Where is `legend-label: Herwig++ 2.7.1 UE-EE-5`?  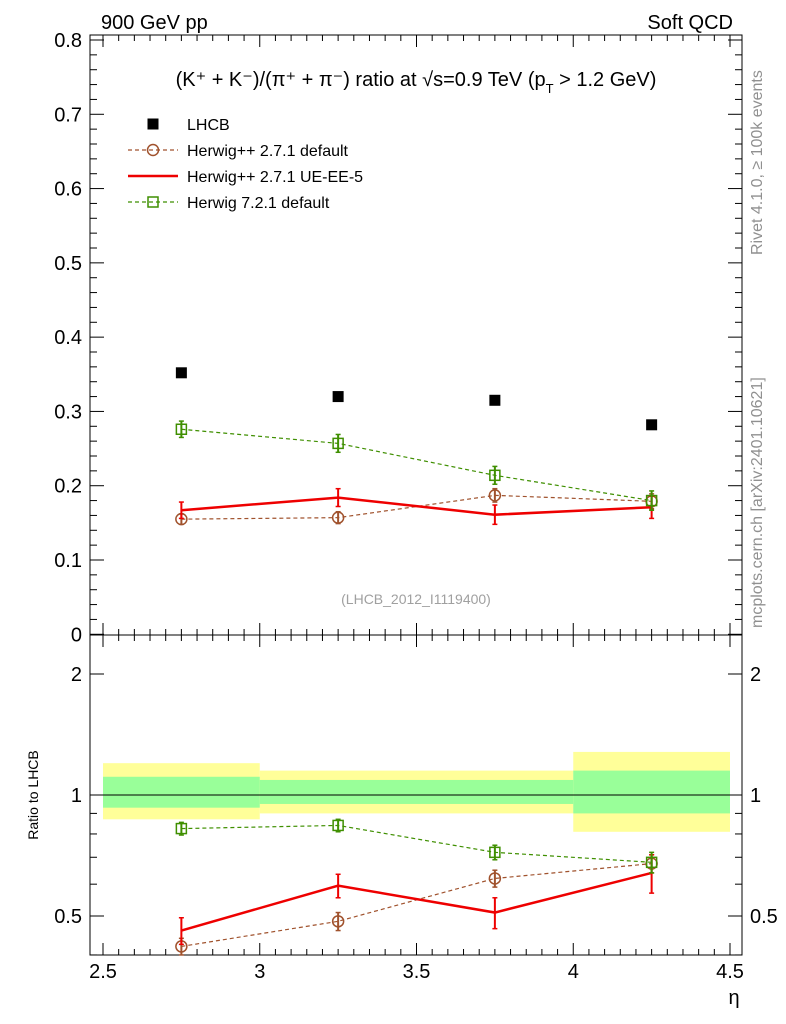 legend-label: Herwig++ 2.7.1 UE-EE-5 is located at coordinates (275, 177).